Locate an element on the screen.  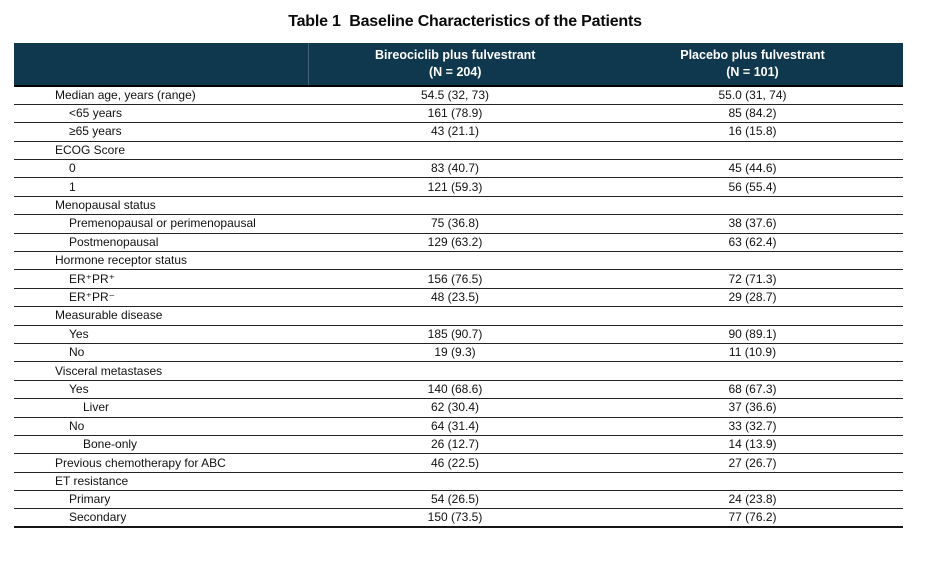
table-row: Bone-only 26 (12.7) 14 (13.9) is located at coordinates (458, 445).